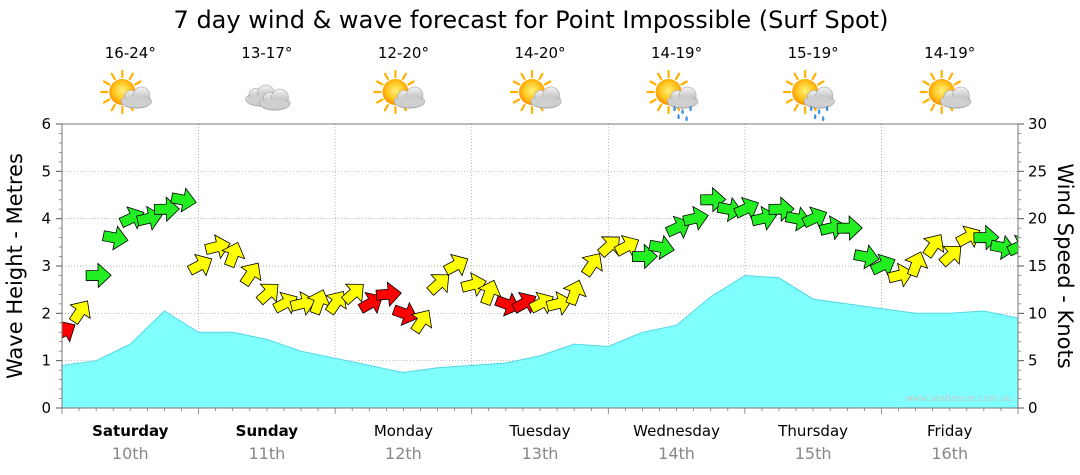 The image size is (1080, 475). Describe the element at coordinates (812, 431) in the screenshot. I see `day-name: Thursday` at that location.